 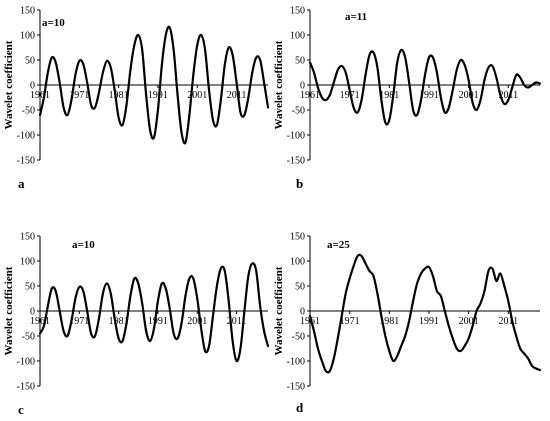 What do you see at coordinates (356, 17) in the screenshot?
I see `panel-title: a=11` at bounding box center [356, 17].